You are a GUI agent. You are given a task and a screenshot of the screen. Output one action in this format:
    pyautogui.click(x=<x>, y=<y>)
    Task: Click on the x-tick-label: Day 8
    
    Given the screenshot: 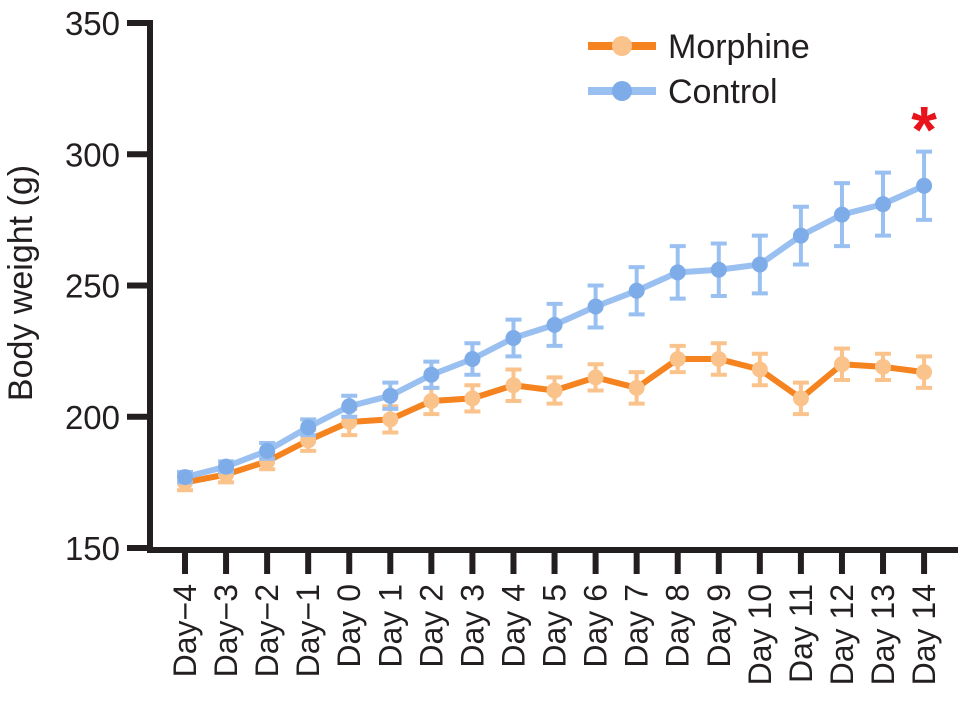 What is the action you would take?
    pyautogui.click(x=678, y=626)
    